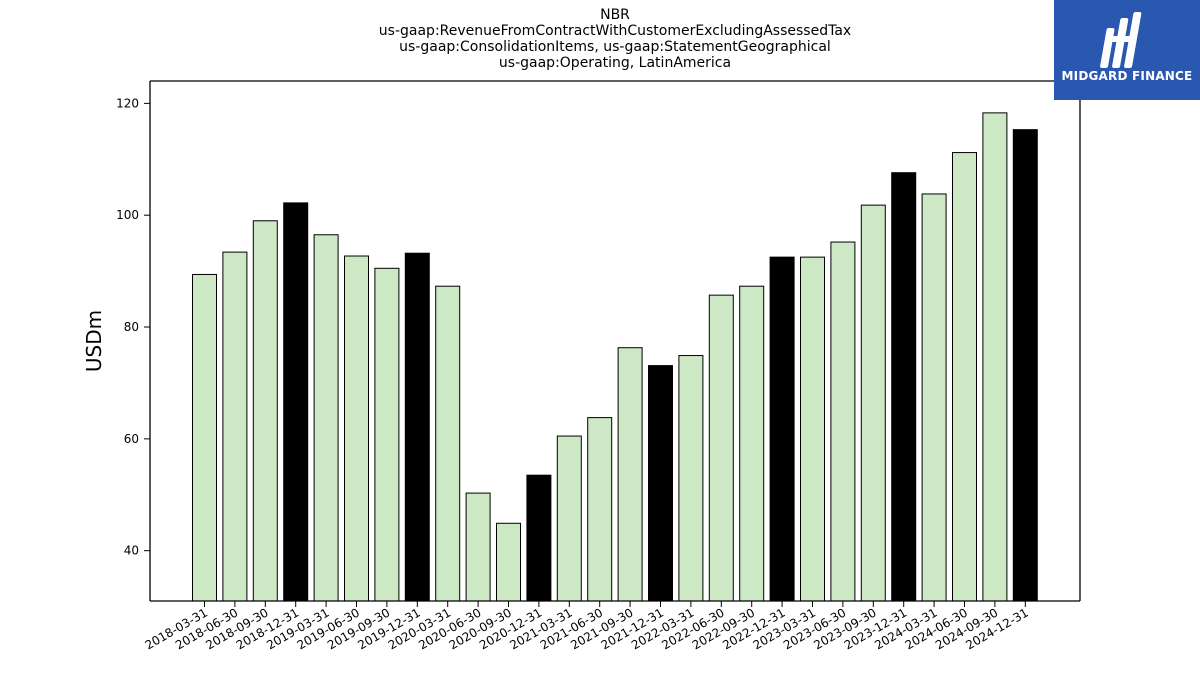  What do you see at coordinates (94, 341) in the screenshot?
I see `y-axis-label: USDm` at bounding box center [94, 341].